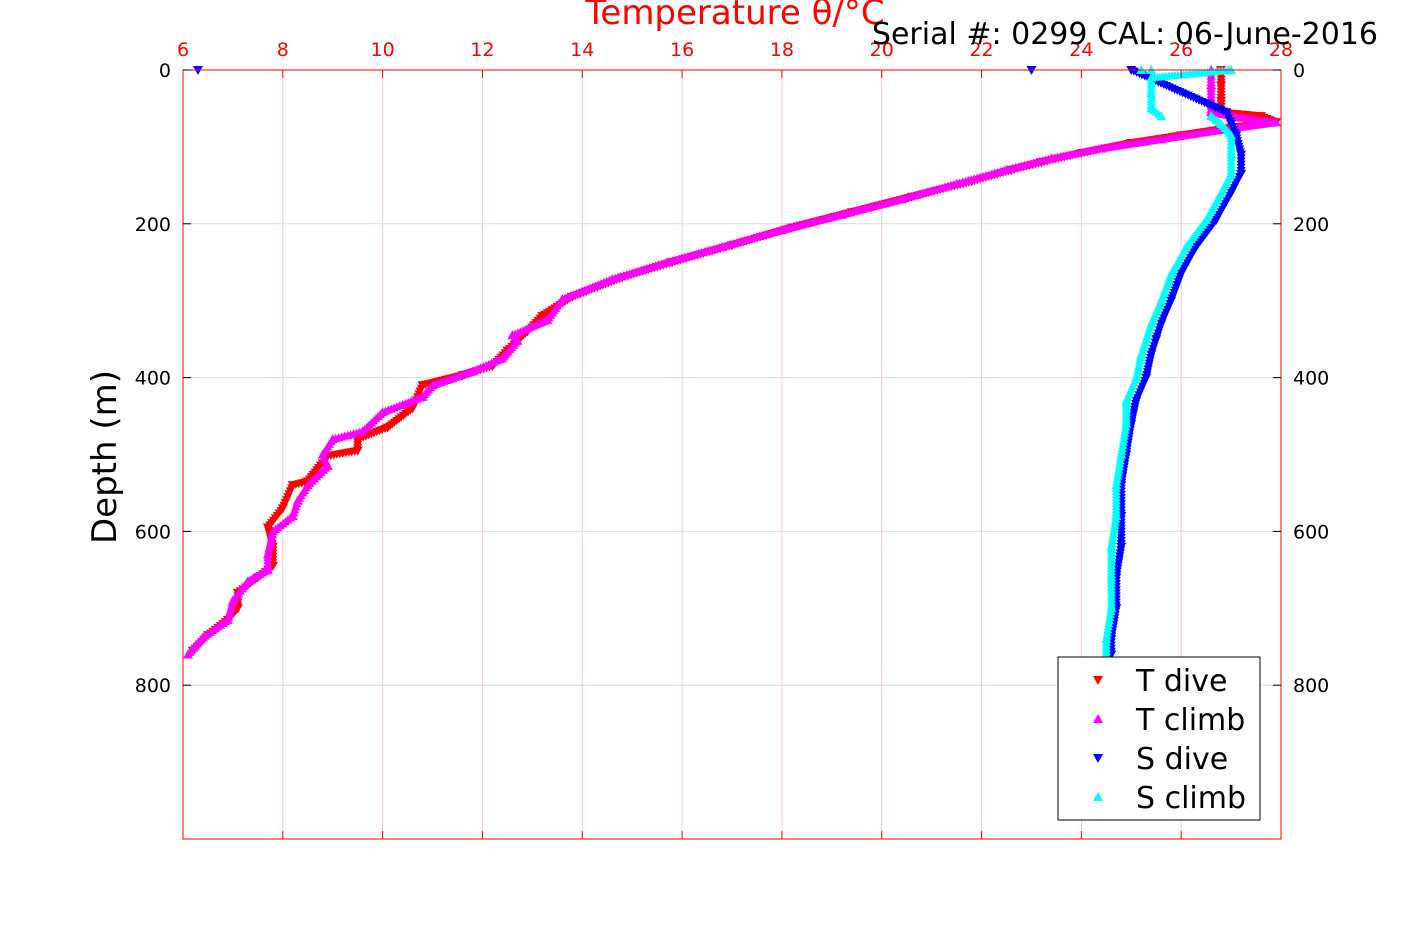 Image resolution: width=1417 pixels, height=945 pixels. Describe the element at coordinates (283, 50) in the screenshot. I see `x-tick-label: 8` at that location.